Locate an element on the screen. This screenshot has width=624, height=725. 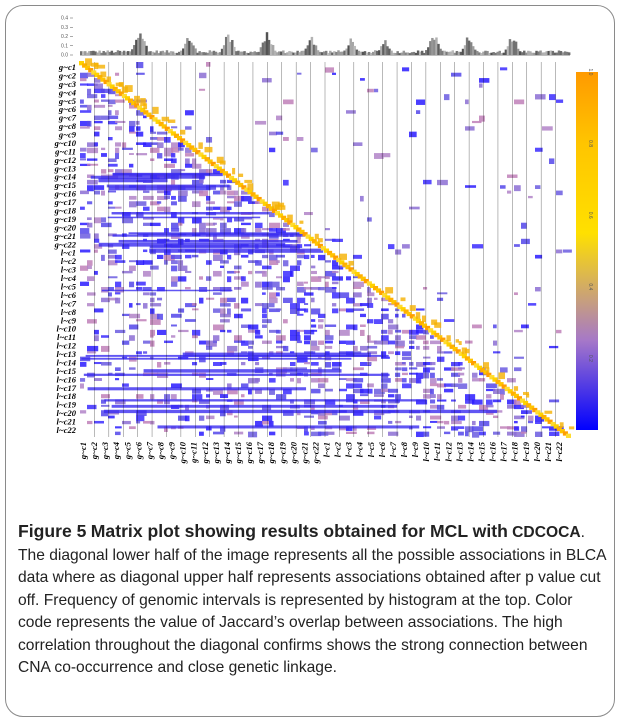
row-label: g~c19 is located at coordinates (65, 219).